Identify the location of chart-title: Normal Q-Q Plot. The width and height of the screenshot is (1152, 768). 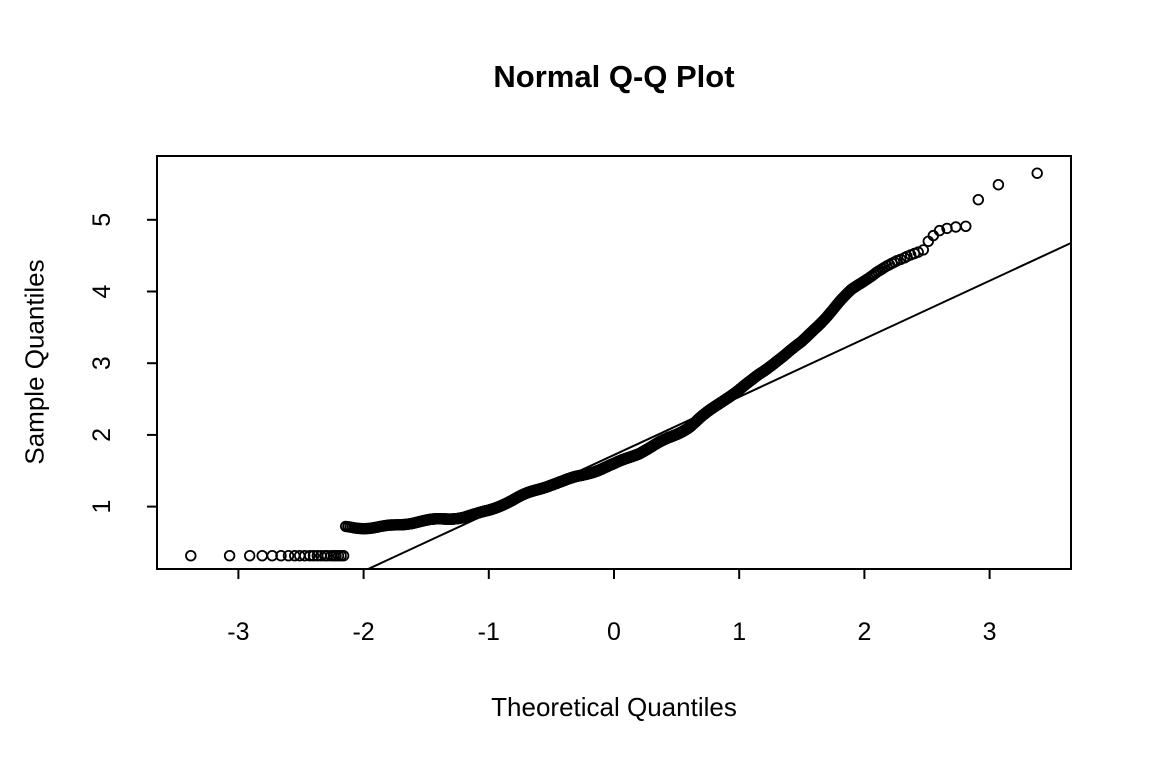
(614, 76).